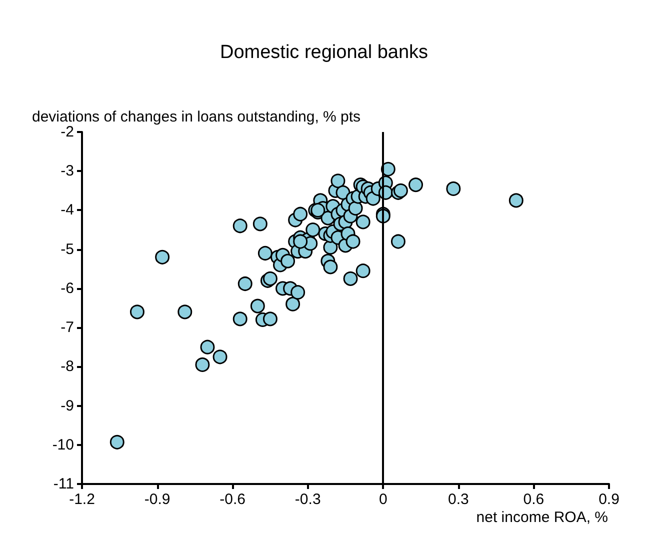 This screenshot has height=555, width=648. Describe the element at coordinates (458, 499) in the screenshot. I see `x-tick-label: 0.3` at that location.